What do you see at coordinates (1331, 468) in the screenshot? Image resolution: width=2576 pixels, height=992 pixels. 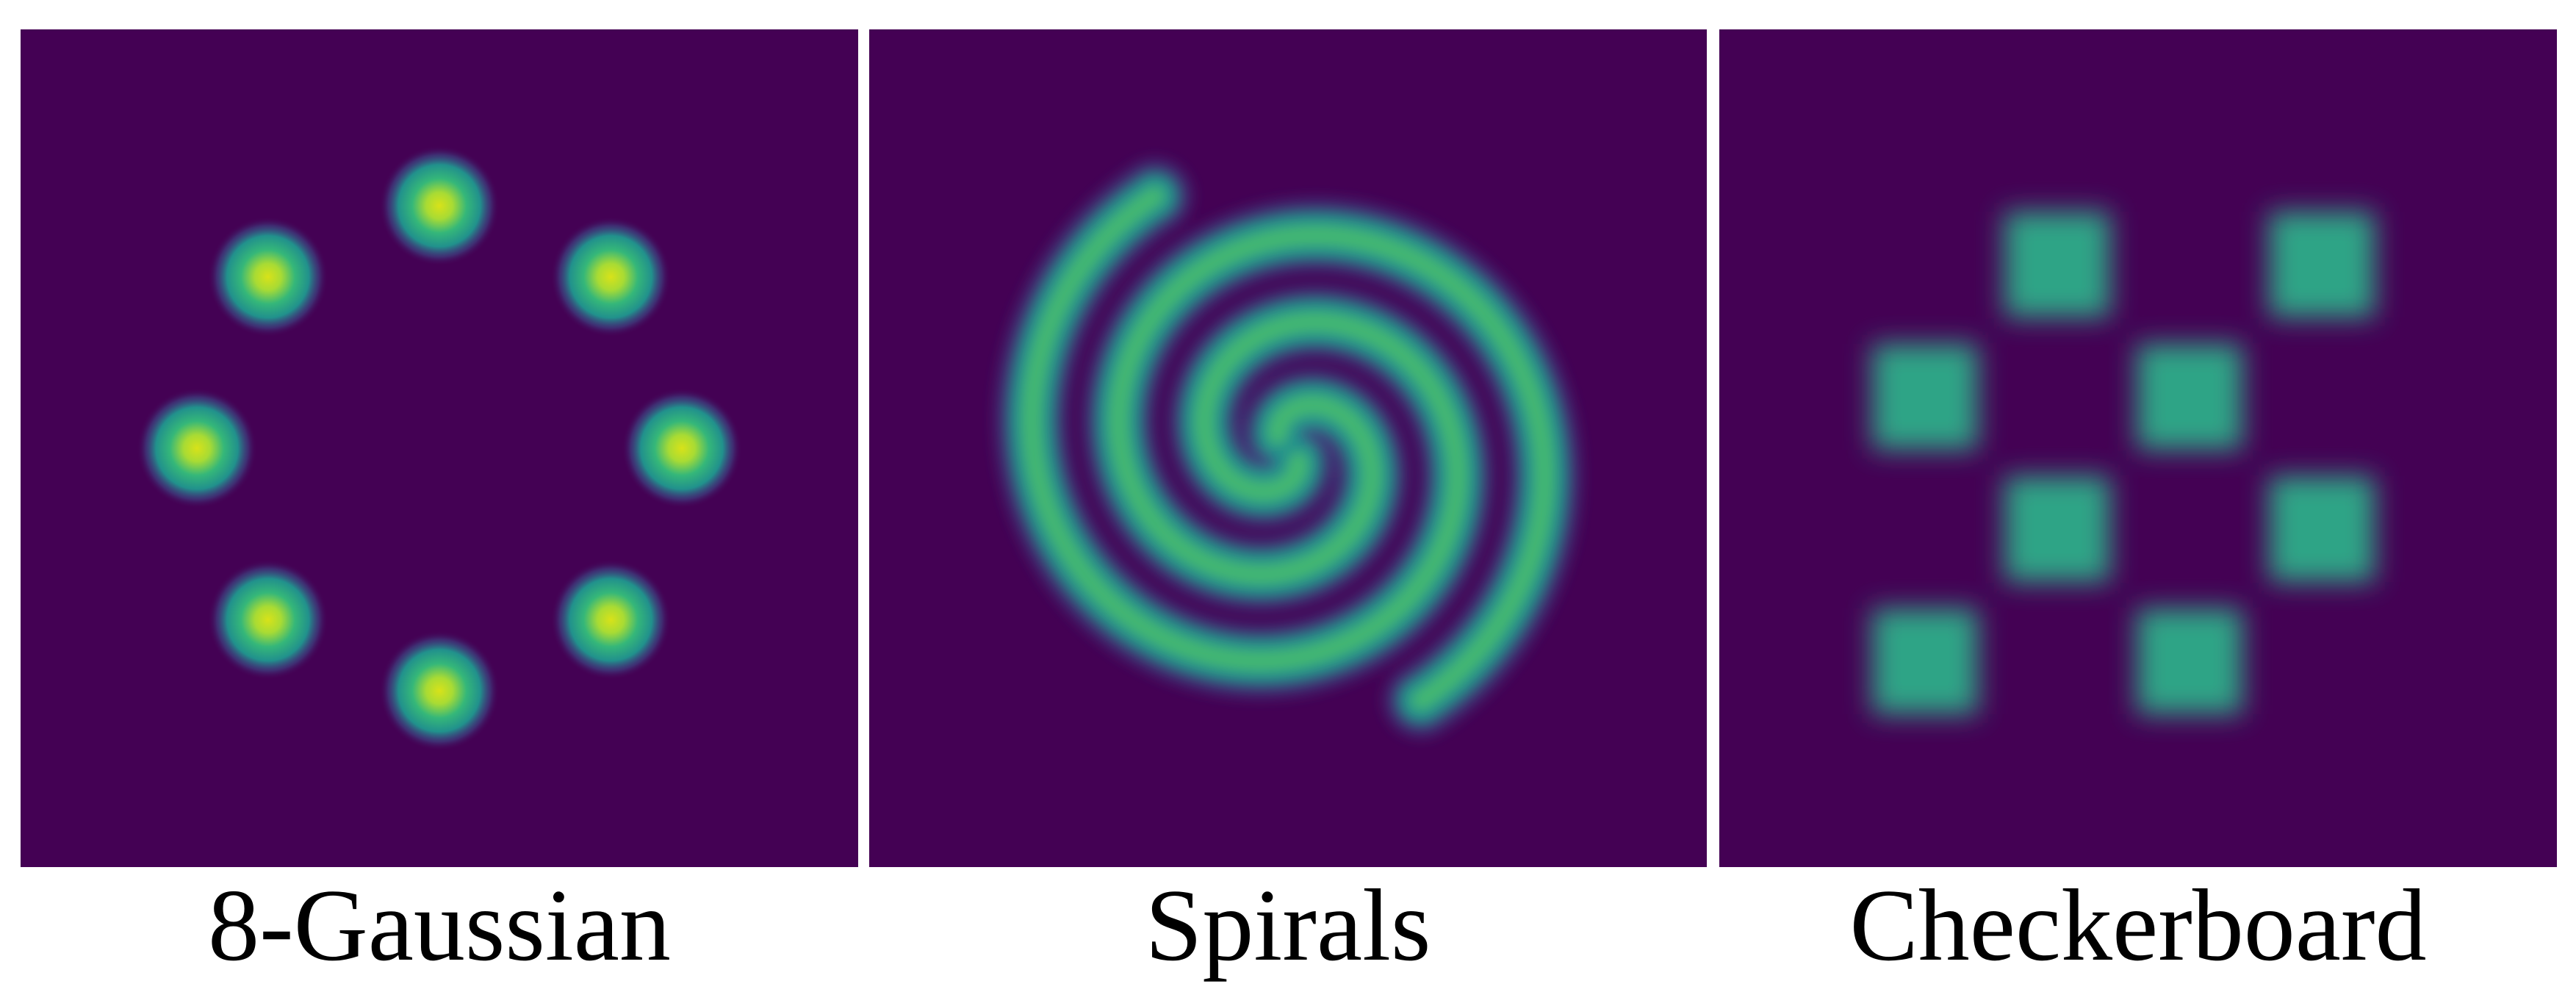 I see `spiral-arm-b-core` at bounding box center [1331, 468].